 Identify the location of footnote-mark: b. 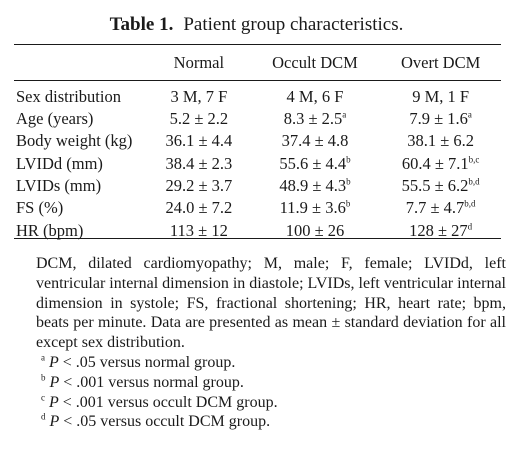
(43, 377).